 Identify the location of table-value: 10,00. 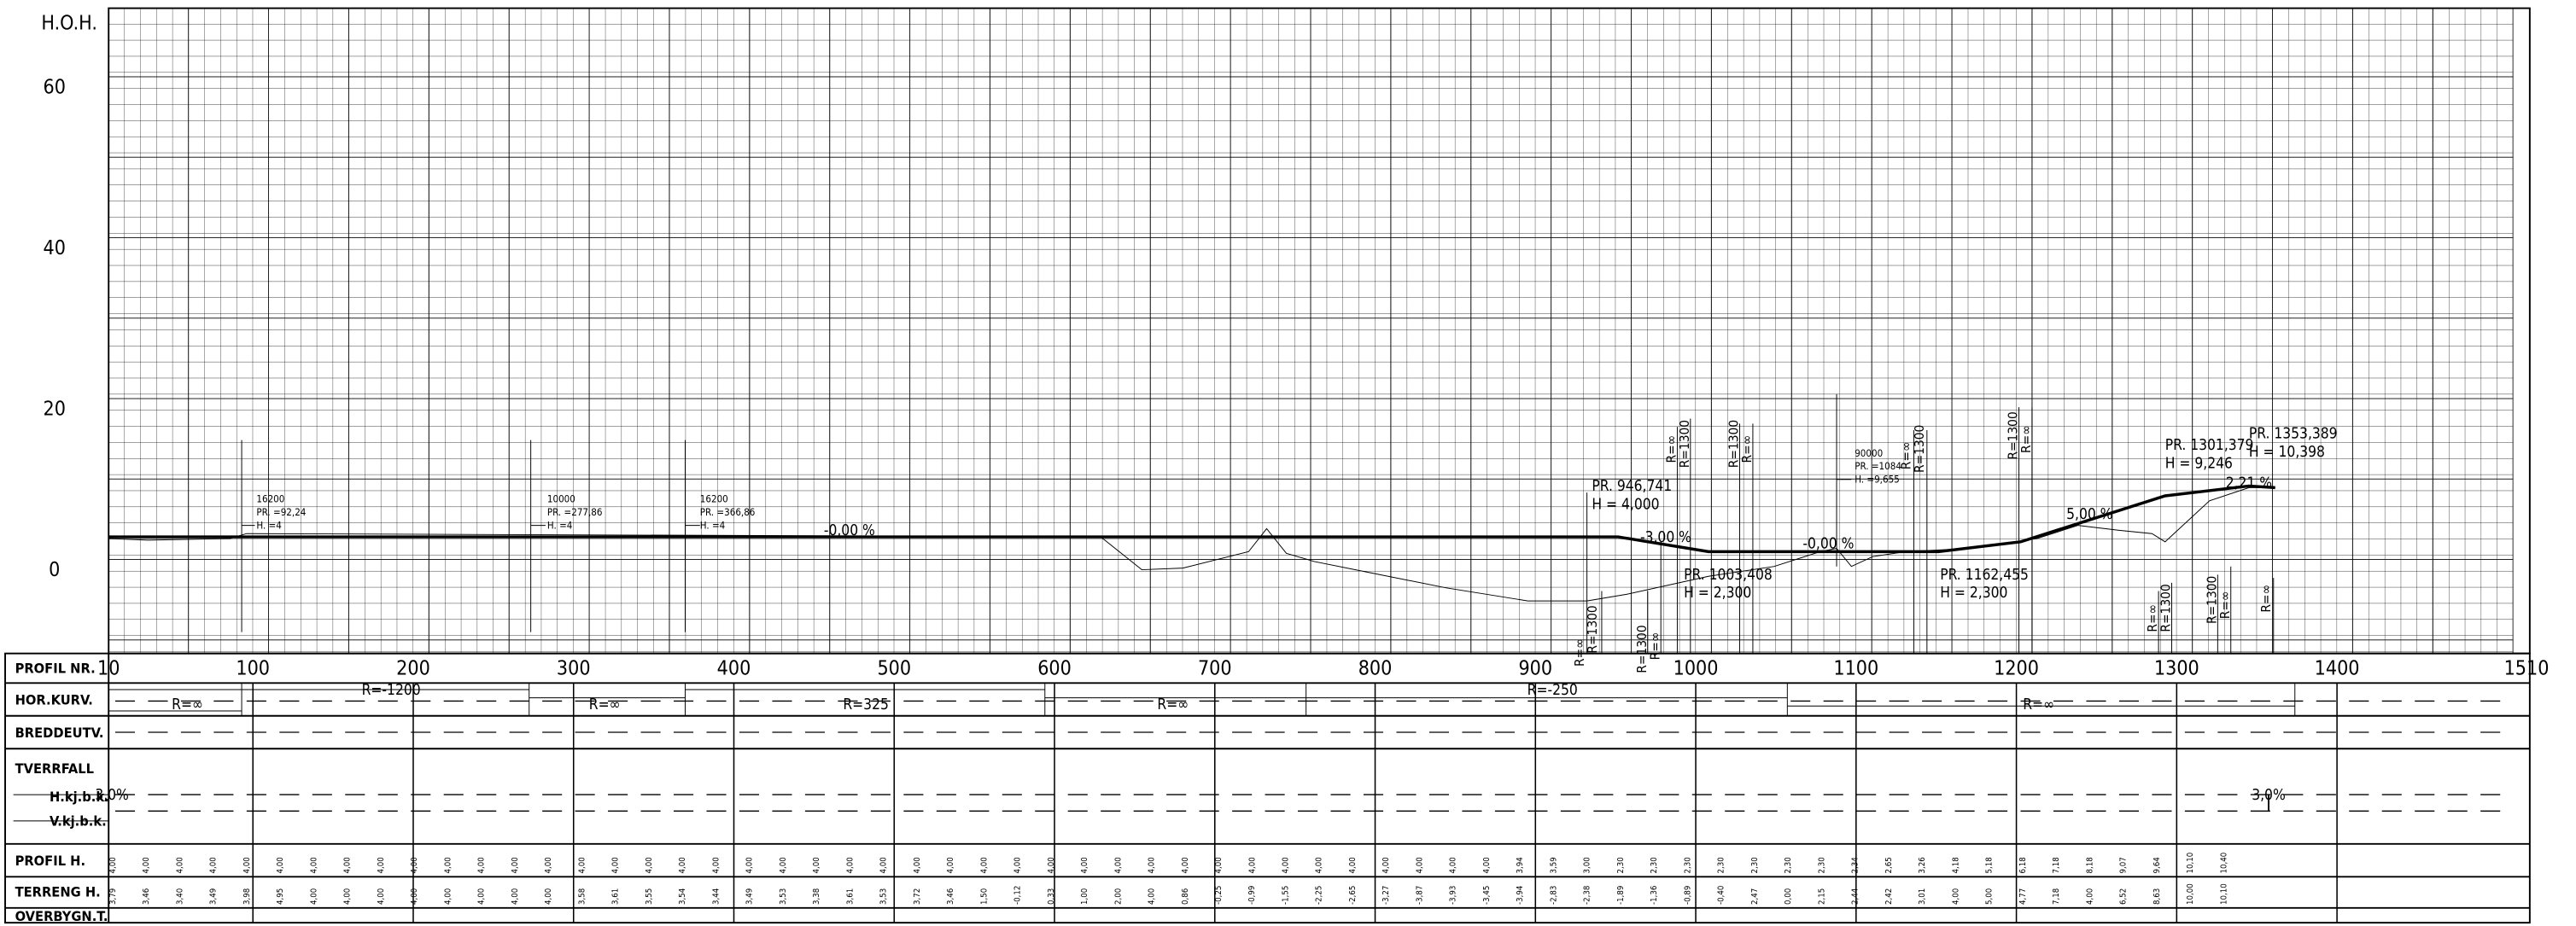
(2190, 894).